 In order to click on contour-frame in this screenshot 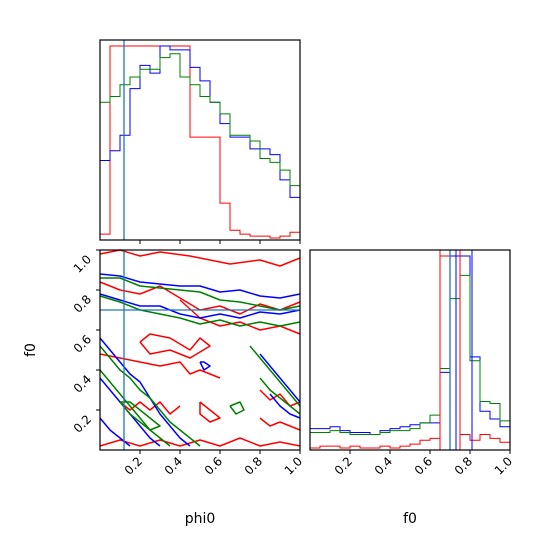, I will do `click(200, 350)`.